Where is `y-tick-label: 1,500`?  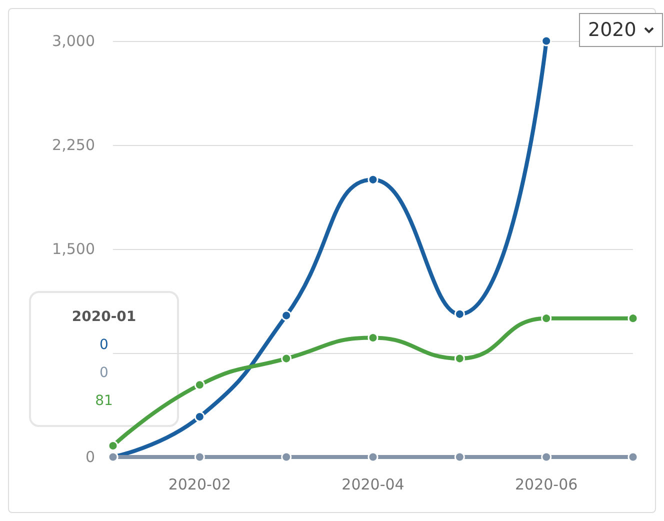
y-tick-label: 1,500 is located at coordinates (73, 249).